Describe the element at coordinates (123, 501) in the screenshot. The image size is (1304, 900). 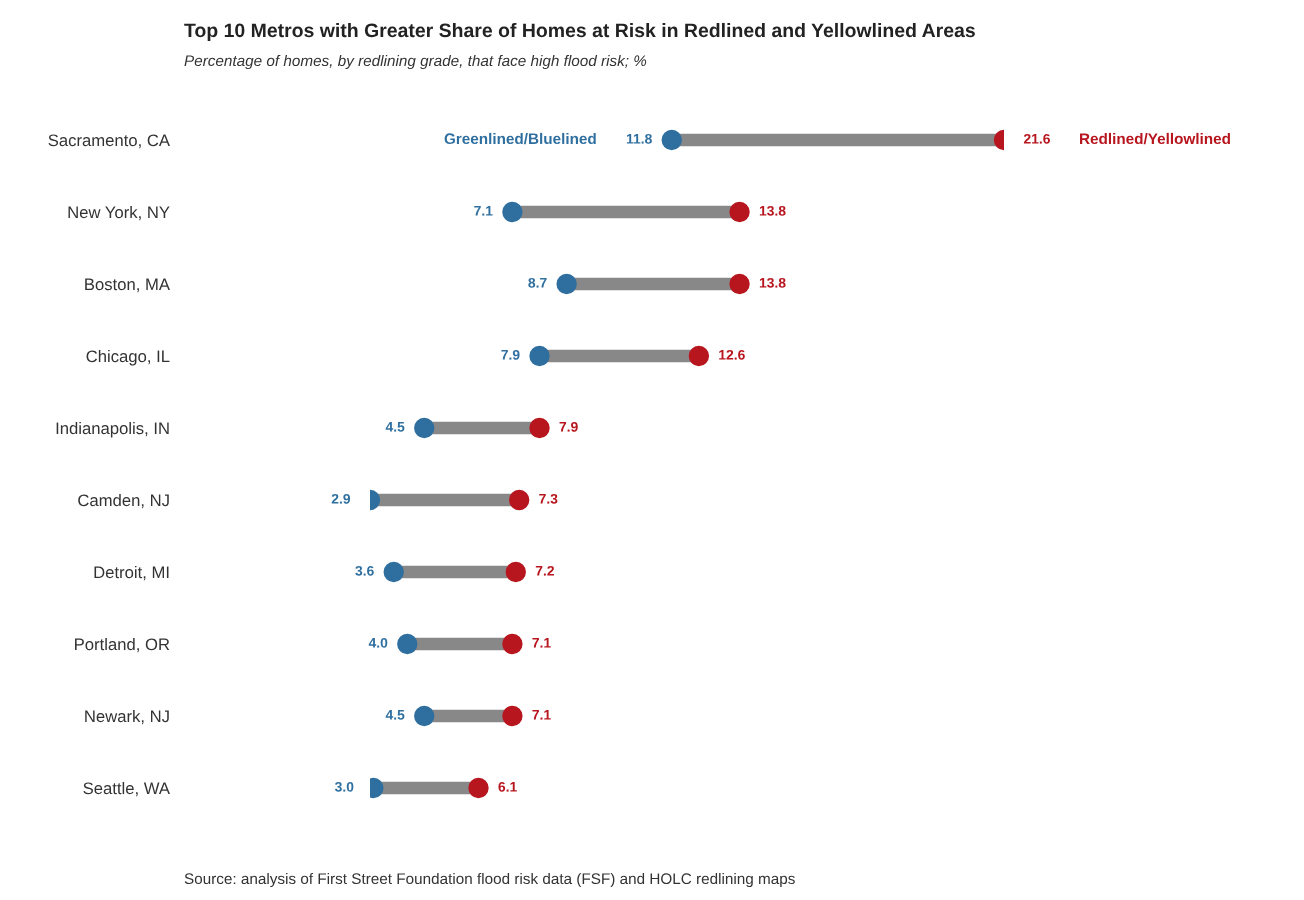
I see `y-tick-label: Camden, NJ` at that location.